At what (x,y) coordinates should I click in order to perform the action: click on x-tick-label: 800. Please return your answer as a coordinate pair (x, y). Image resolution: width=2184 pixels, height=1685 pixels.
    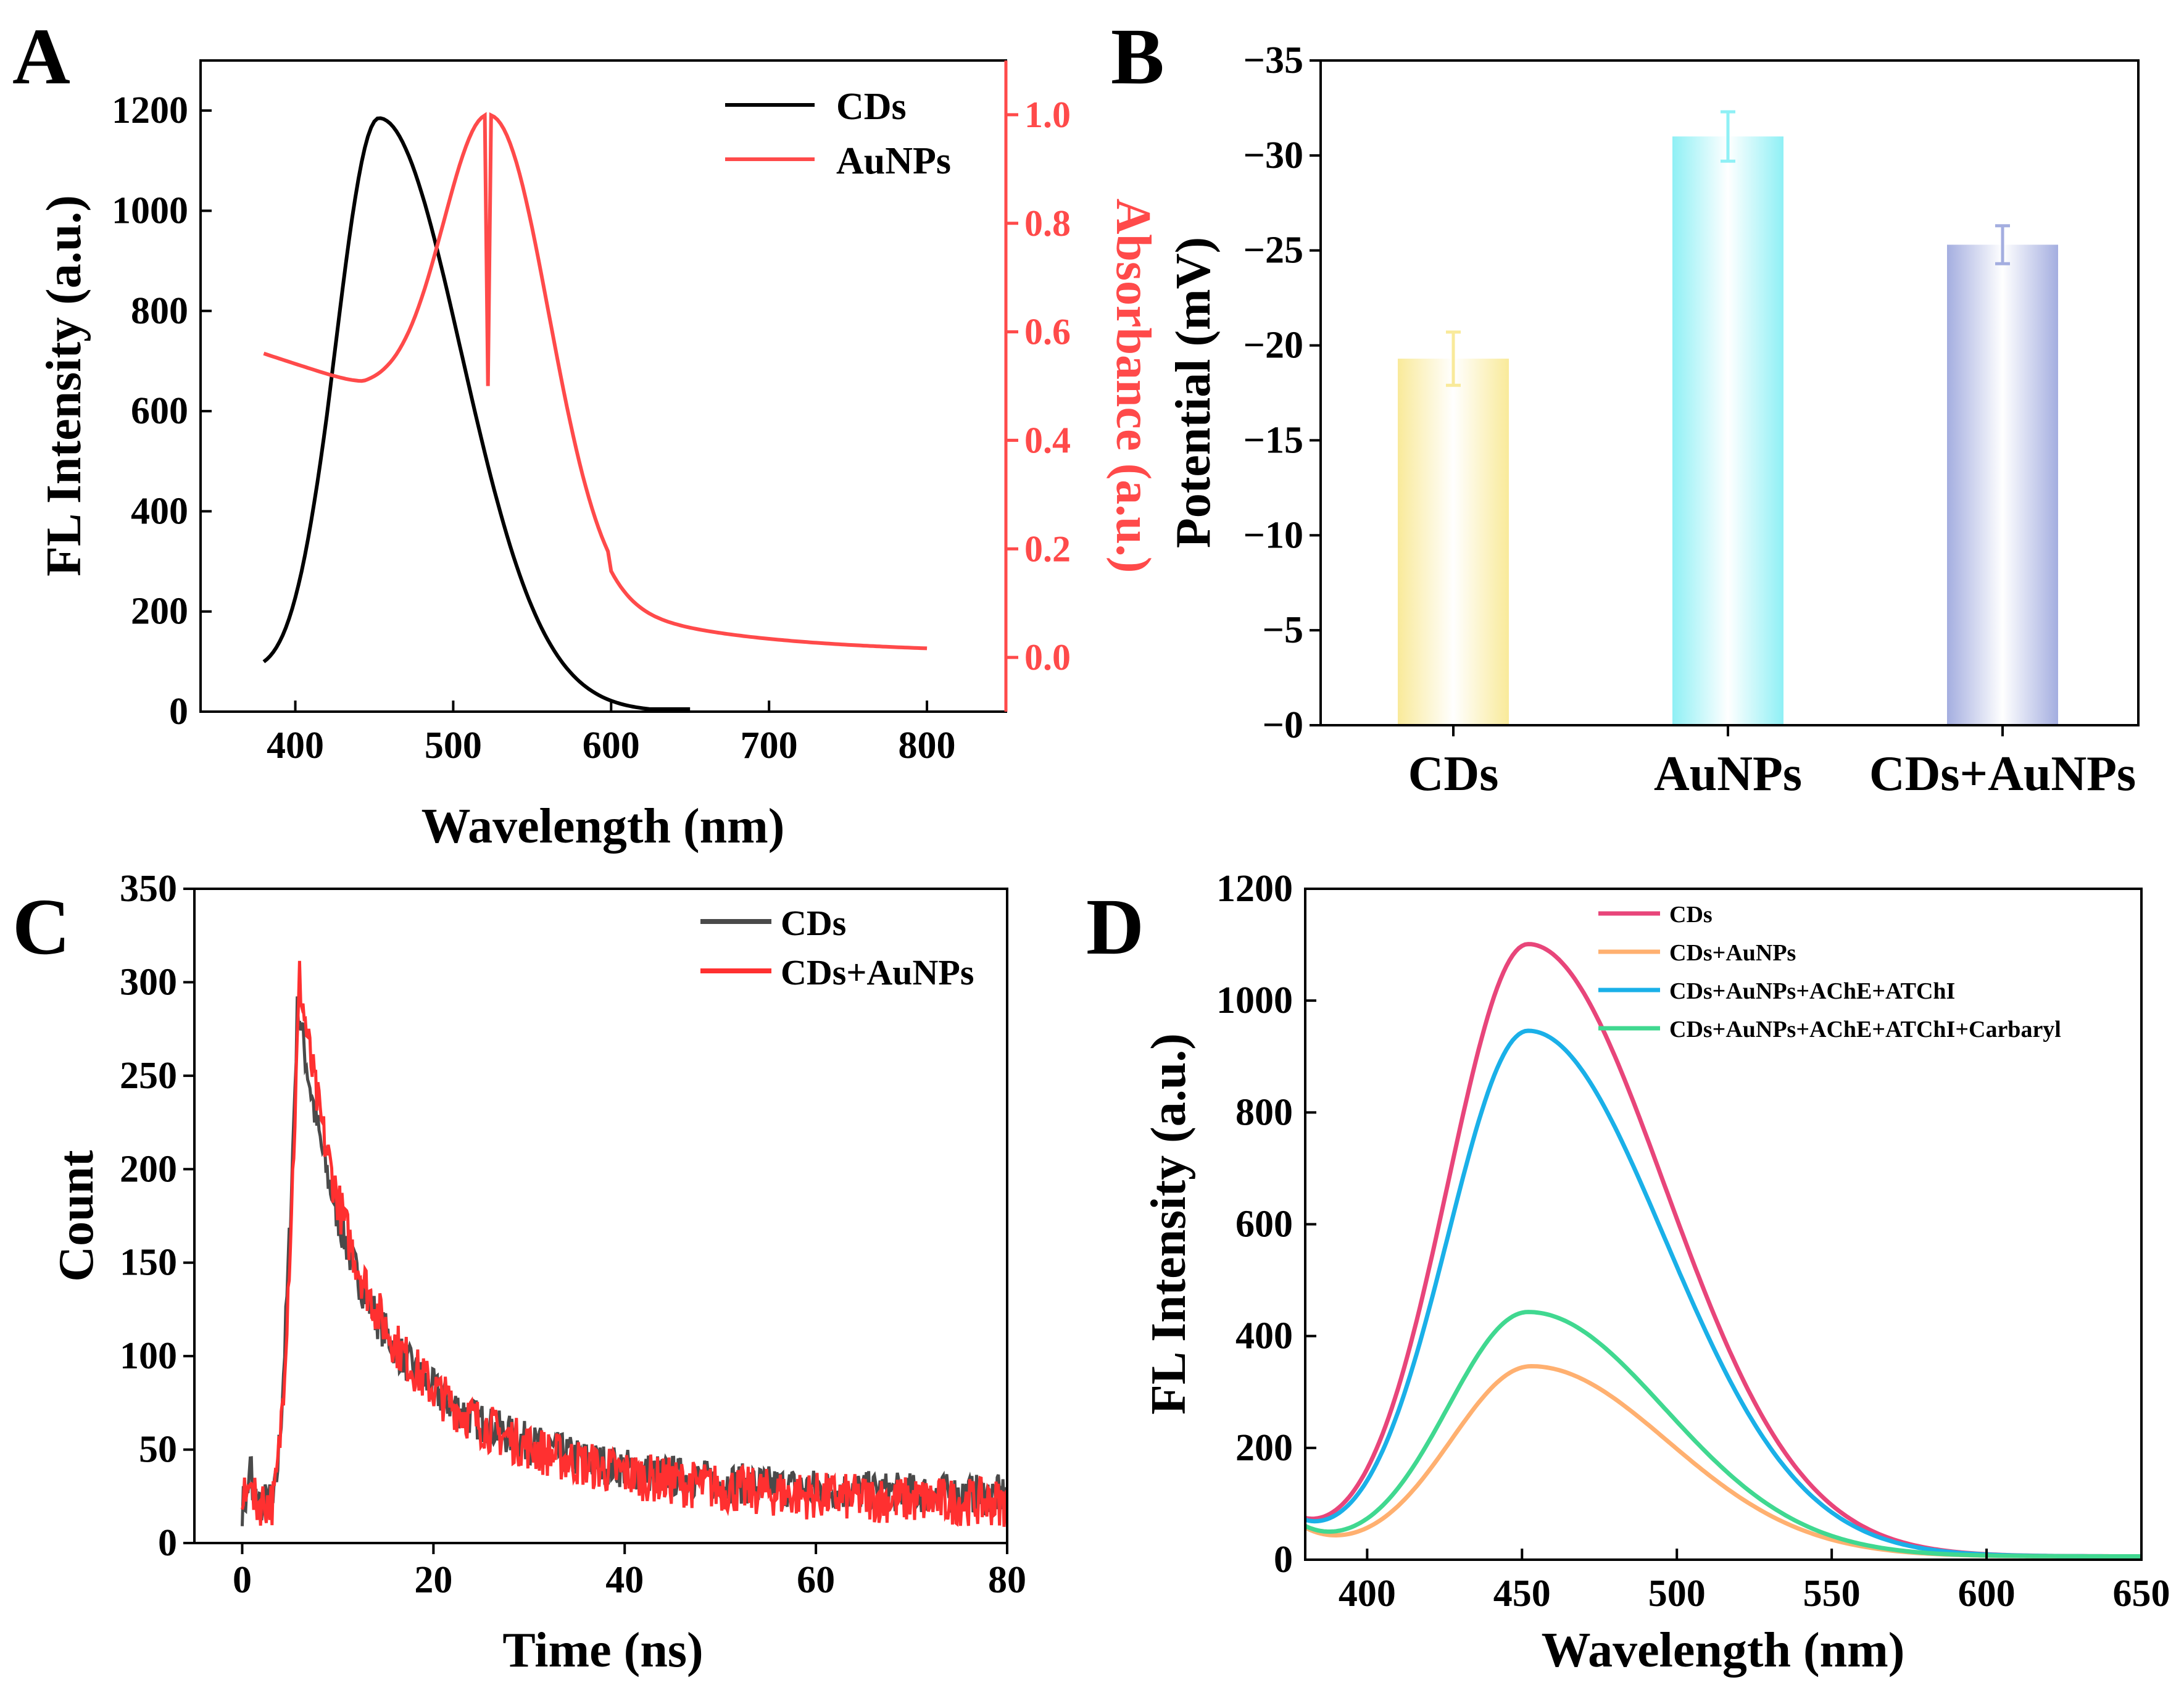
    Looking at the image, I should click on (927, 746).